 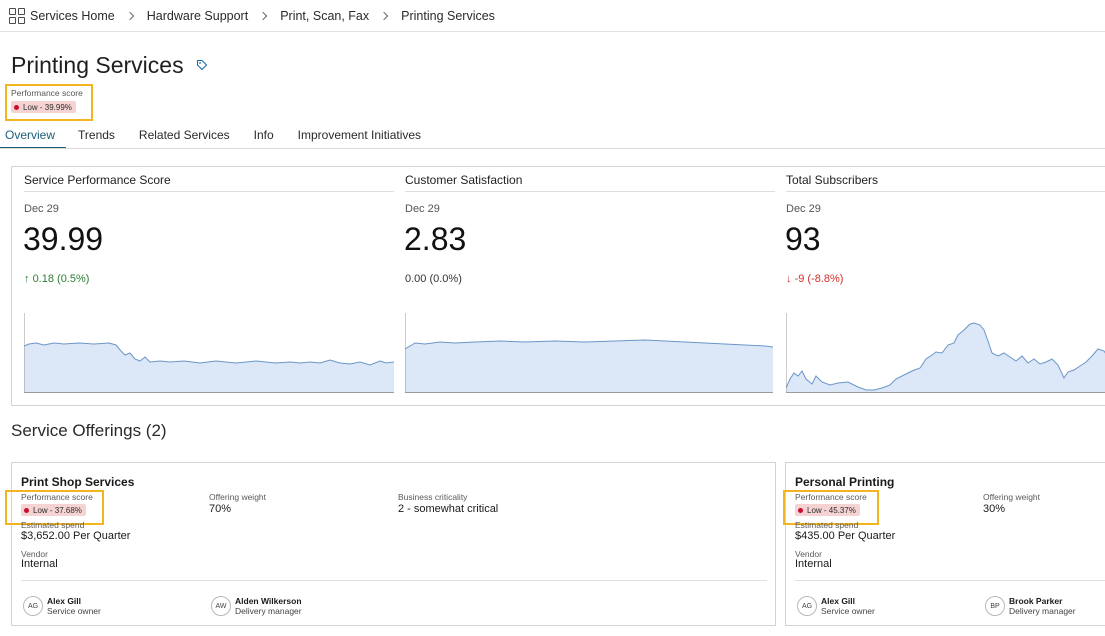 I want to click on metric-value: 2.83, so click(x=435, y=239).